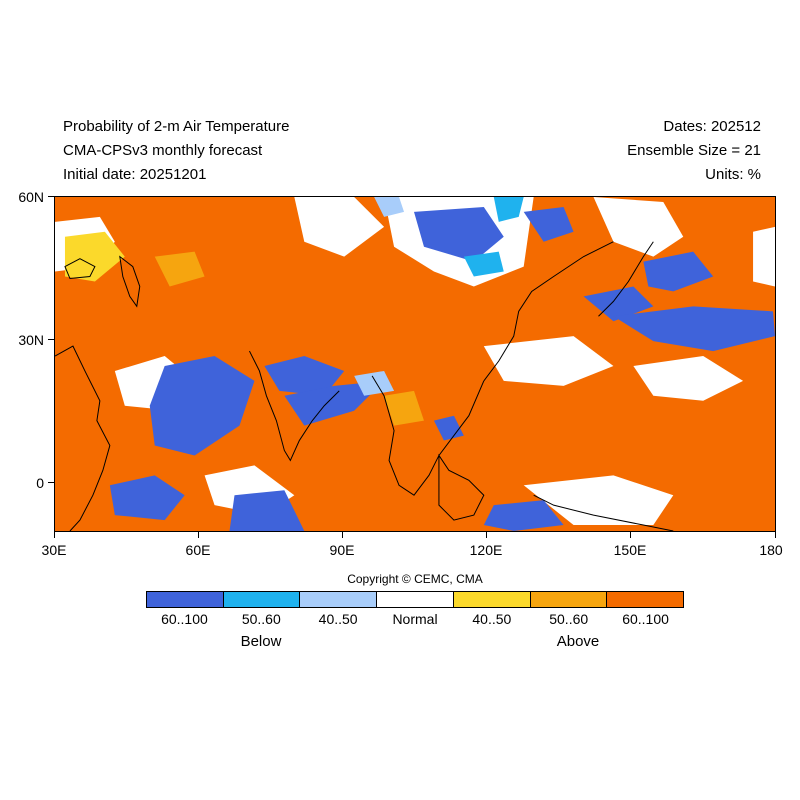 Image resolution: width=800 pixels, height=800 pixels. I want to click on lon-label-120e: 120E, so click(486, 550).